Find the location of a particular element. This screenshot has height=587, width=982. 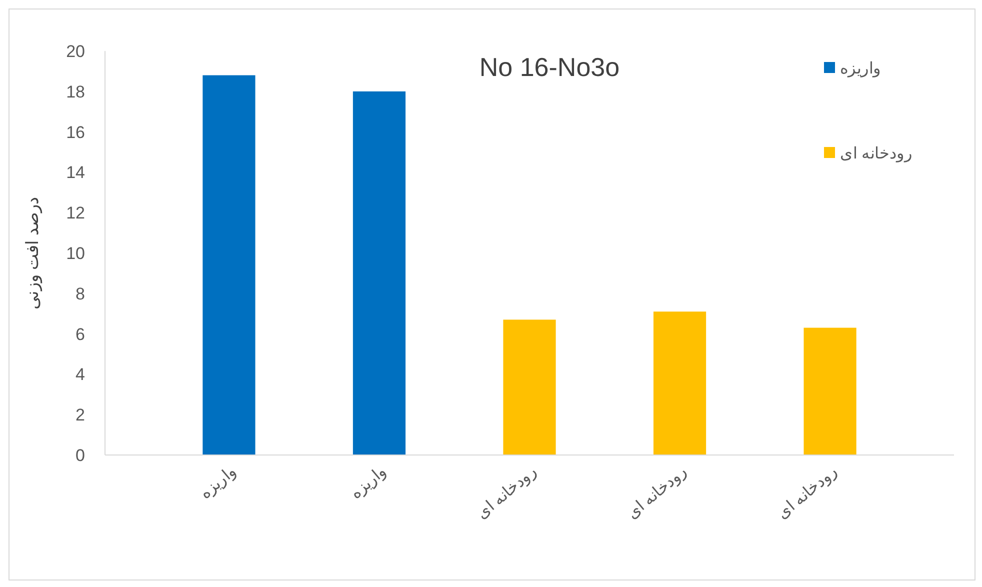

y-tick-label: 18 is located at coordinates (75, 92).